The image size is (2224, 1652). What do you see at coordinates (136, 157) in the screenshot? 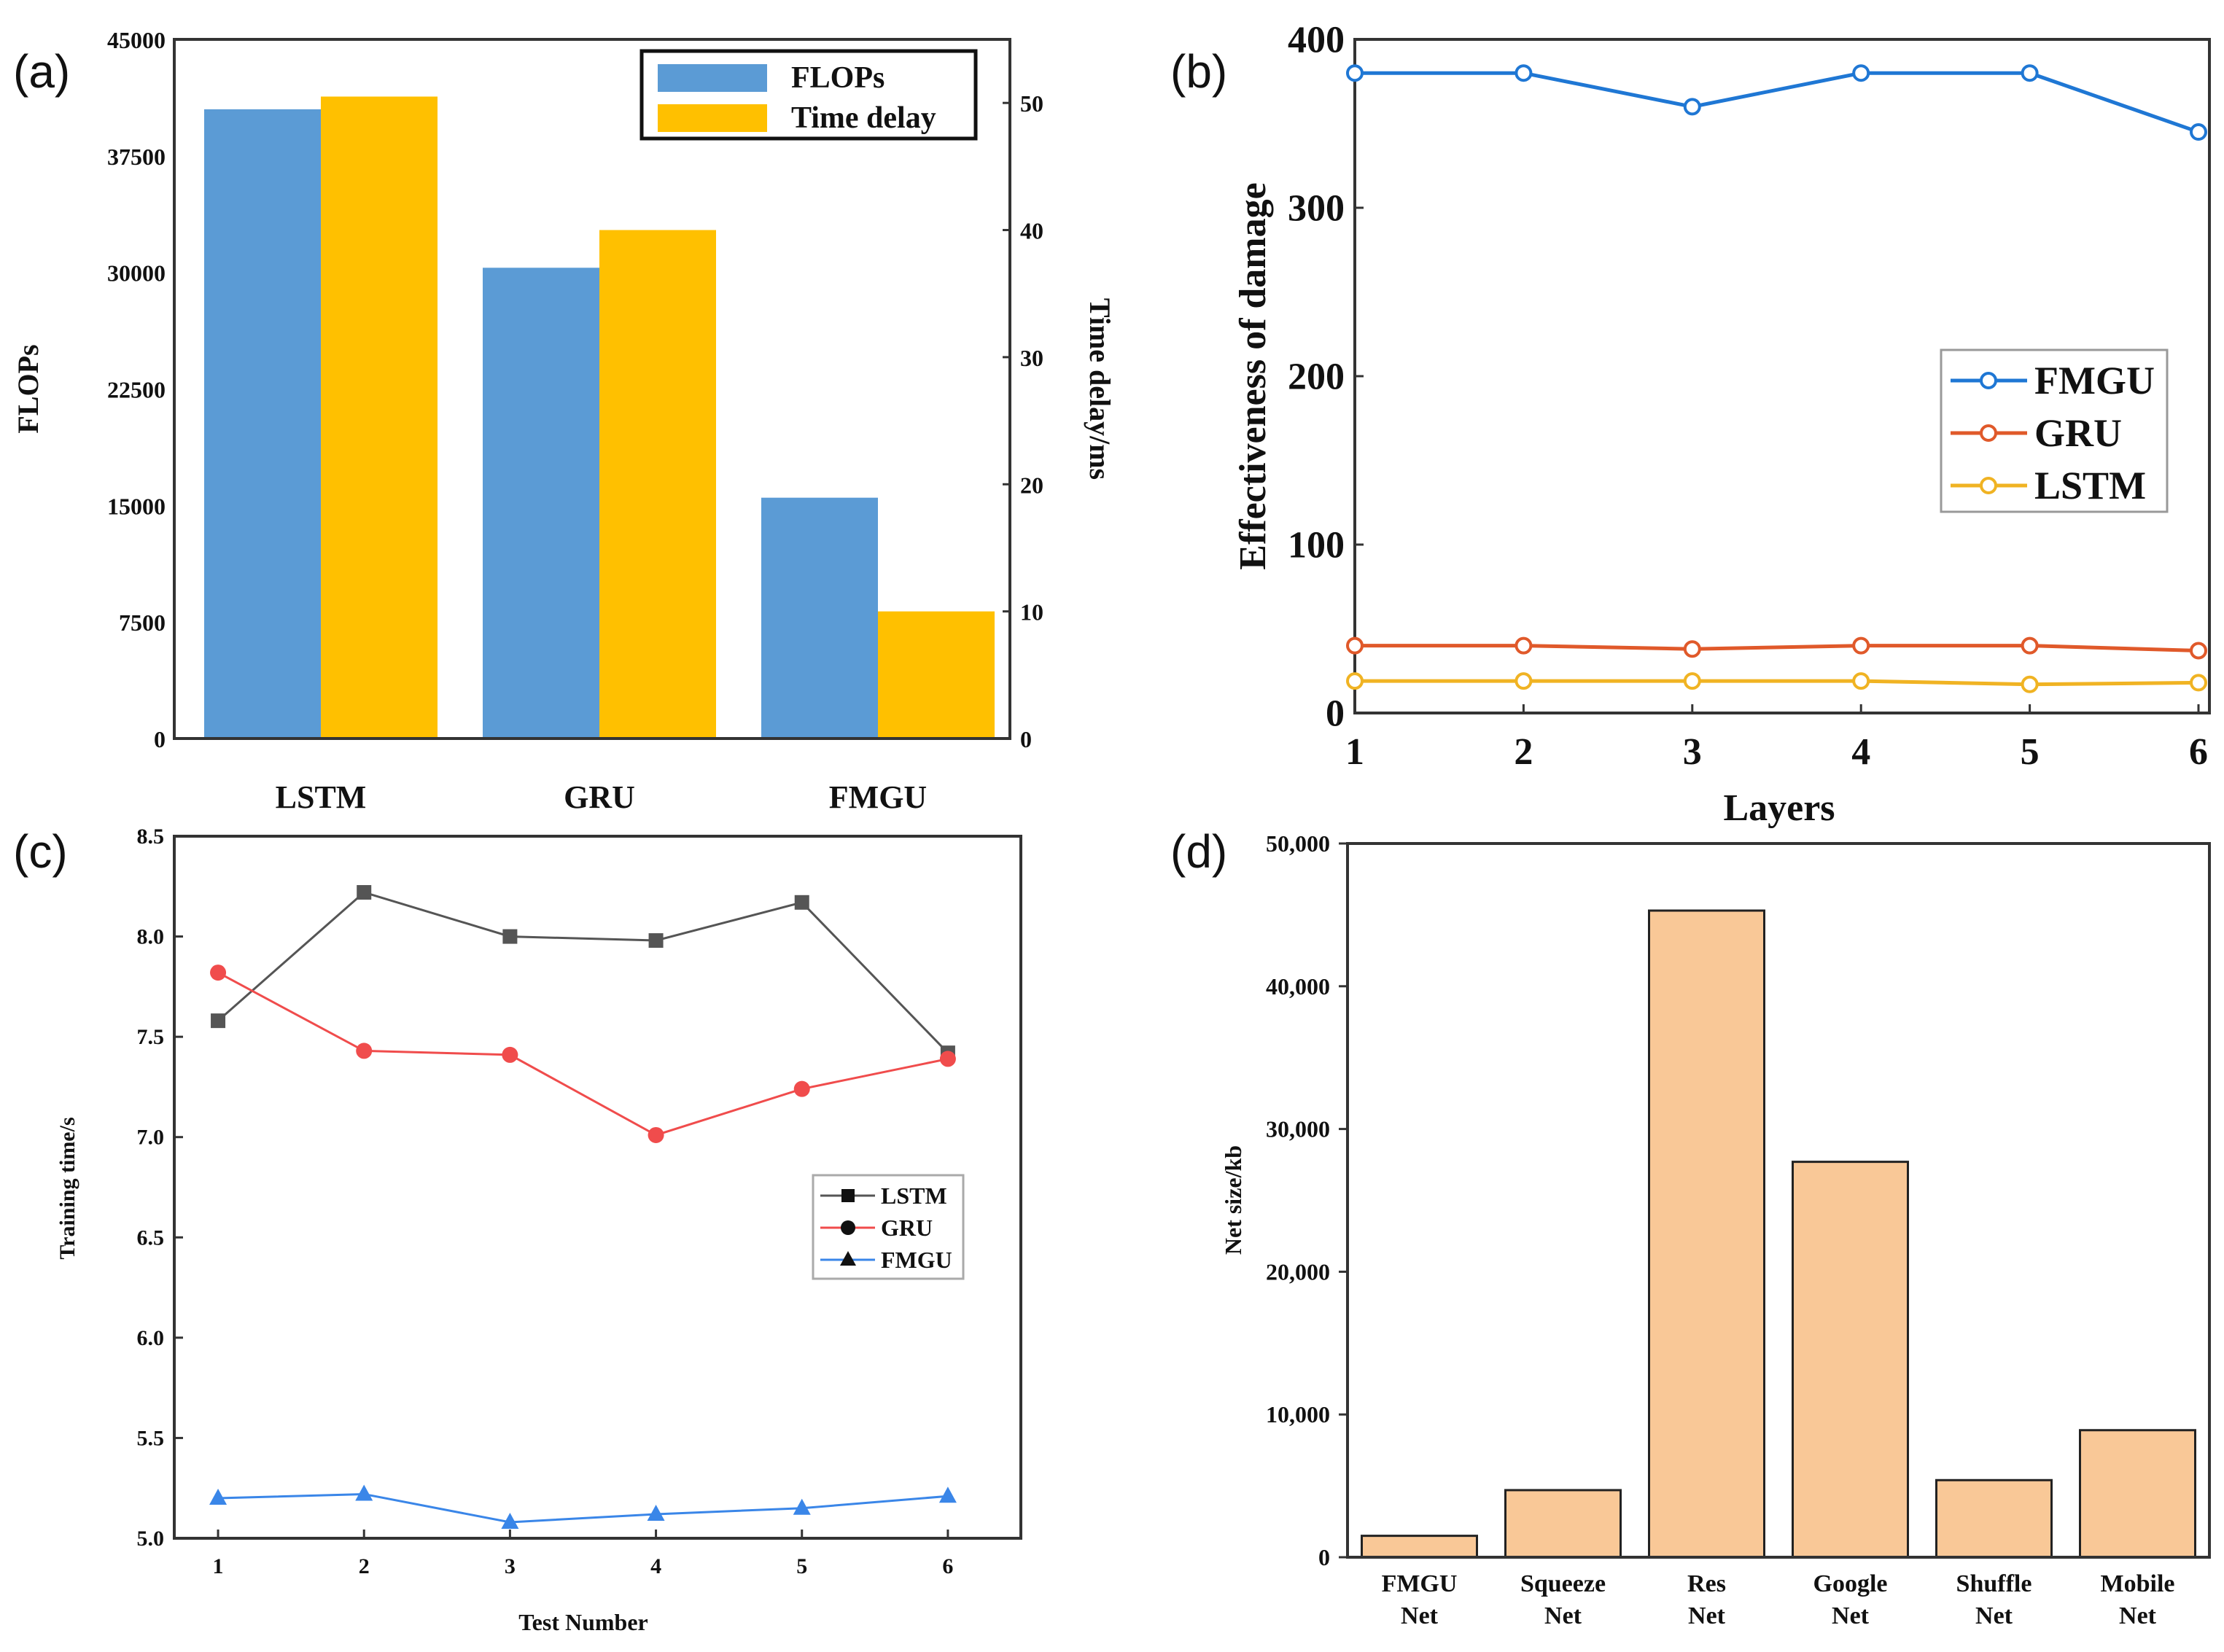
I see `y-tick-label: 37500` at bounding box center [136, 157].